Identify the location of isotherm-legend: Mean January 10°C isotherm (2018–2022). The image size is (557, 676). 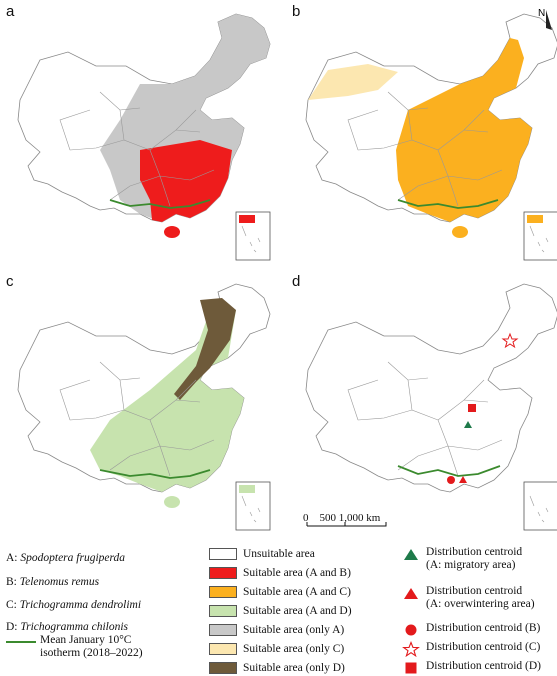
(74, 647).